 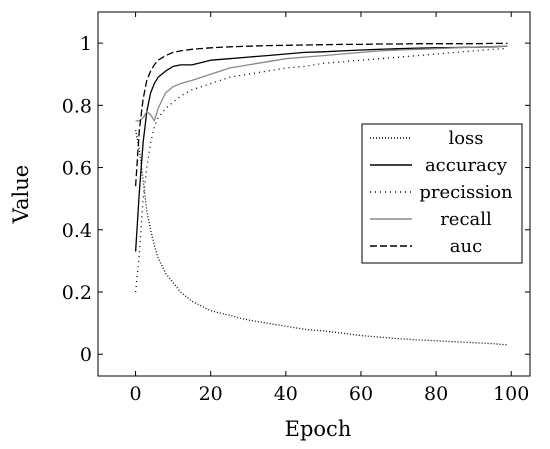 I want to click on y-axis-label: Value, so click(x=21, y=194).